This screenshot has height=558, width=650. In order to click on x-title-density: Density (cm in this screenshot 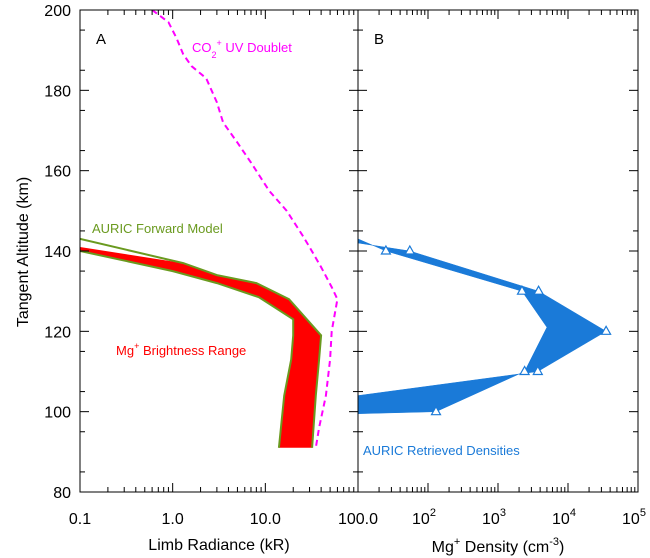, I will do `click(504, 547)`.